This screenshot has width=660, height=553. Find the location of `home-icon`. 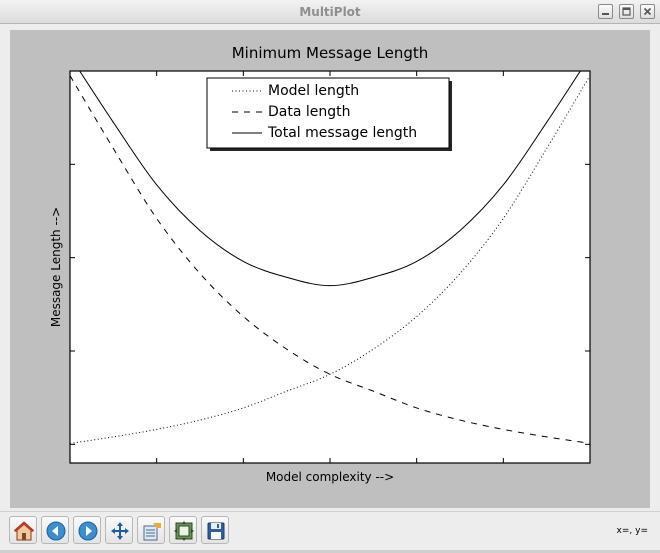

home-icon is located at coordinates (24, 531).